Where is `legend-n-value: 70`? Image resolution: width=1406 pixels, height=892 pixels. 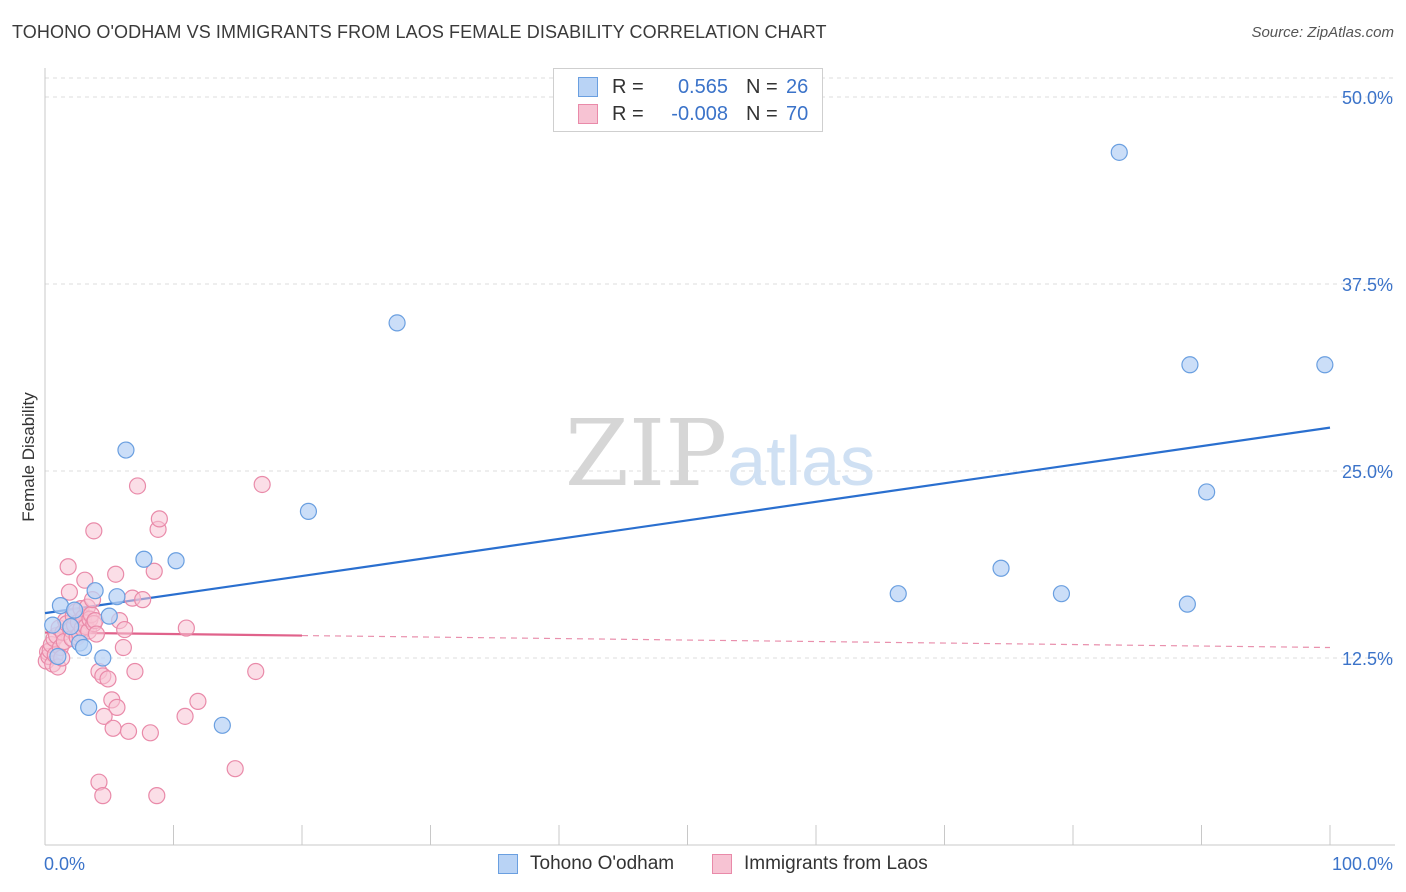
legend-n-value: 70 is located at coordinates (797, 113).